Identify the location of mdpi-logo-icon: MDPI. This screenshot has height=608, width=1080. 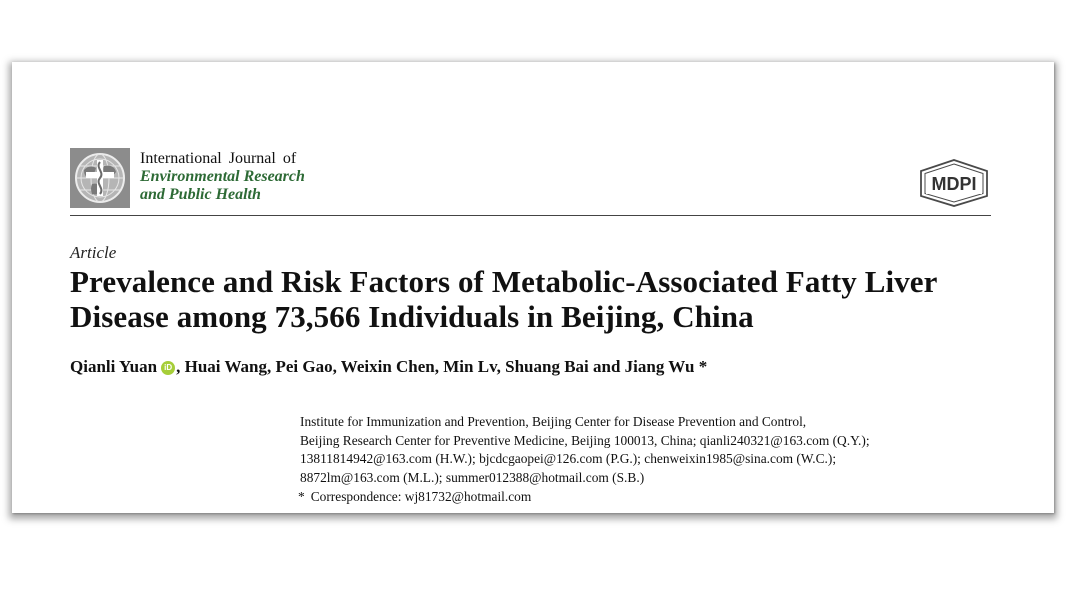
(954, 183).